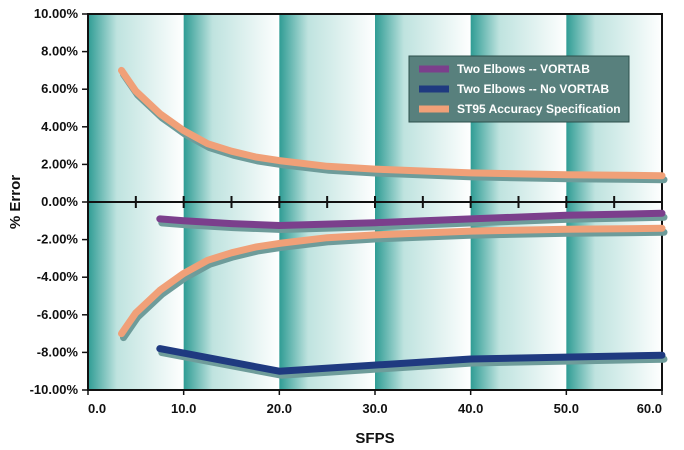  I want to click on legend-label: Two Elbows -- No VORTAB, so click(533, 89).